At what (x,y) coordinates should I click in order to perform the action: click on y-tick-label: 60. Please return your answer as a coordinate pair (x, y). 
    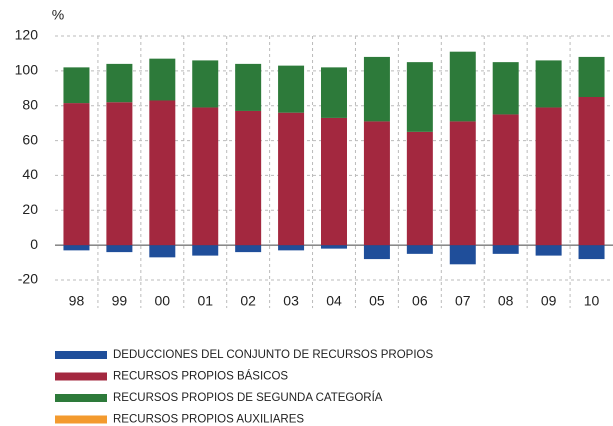
    Looking at the image, I should click on (30, 139).